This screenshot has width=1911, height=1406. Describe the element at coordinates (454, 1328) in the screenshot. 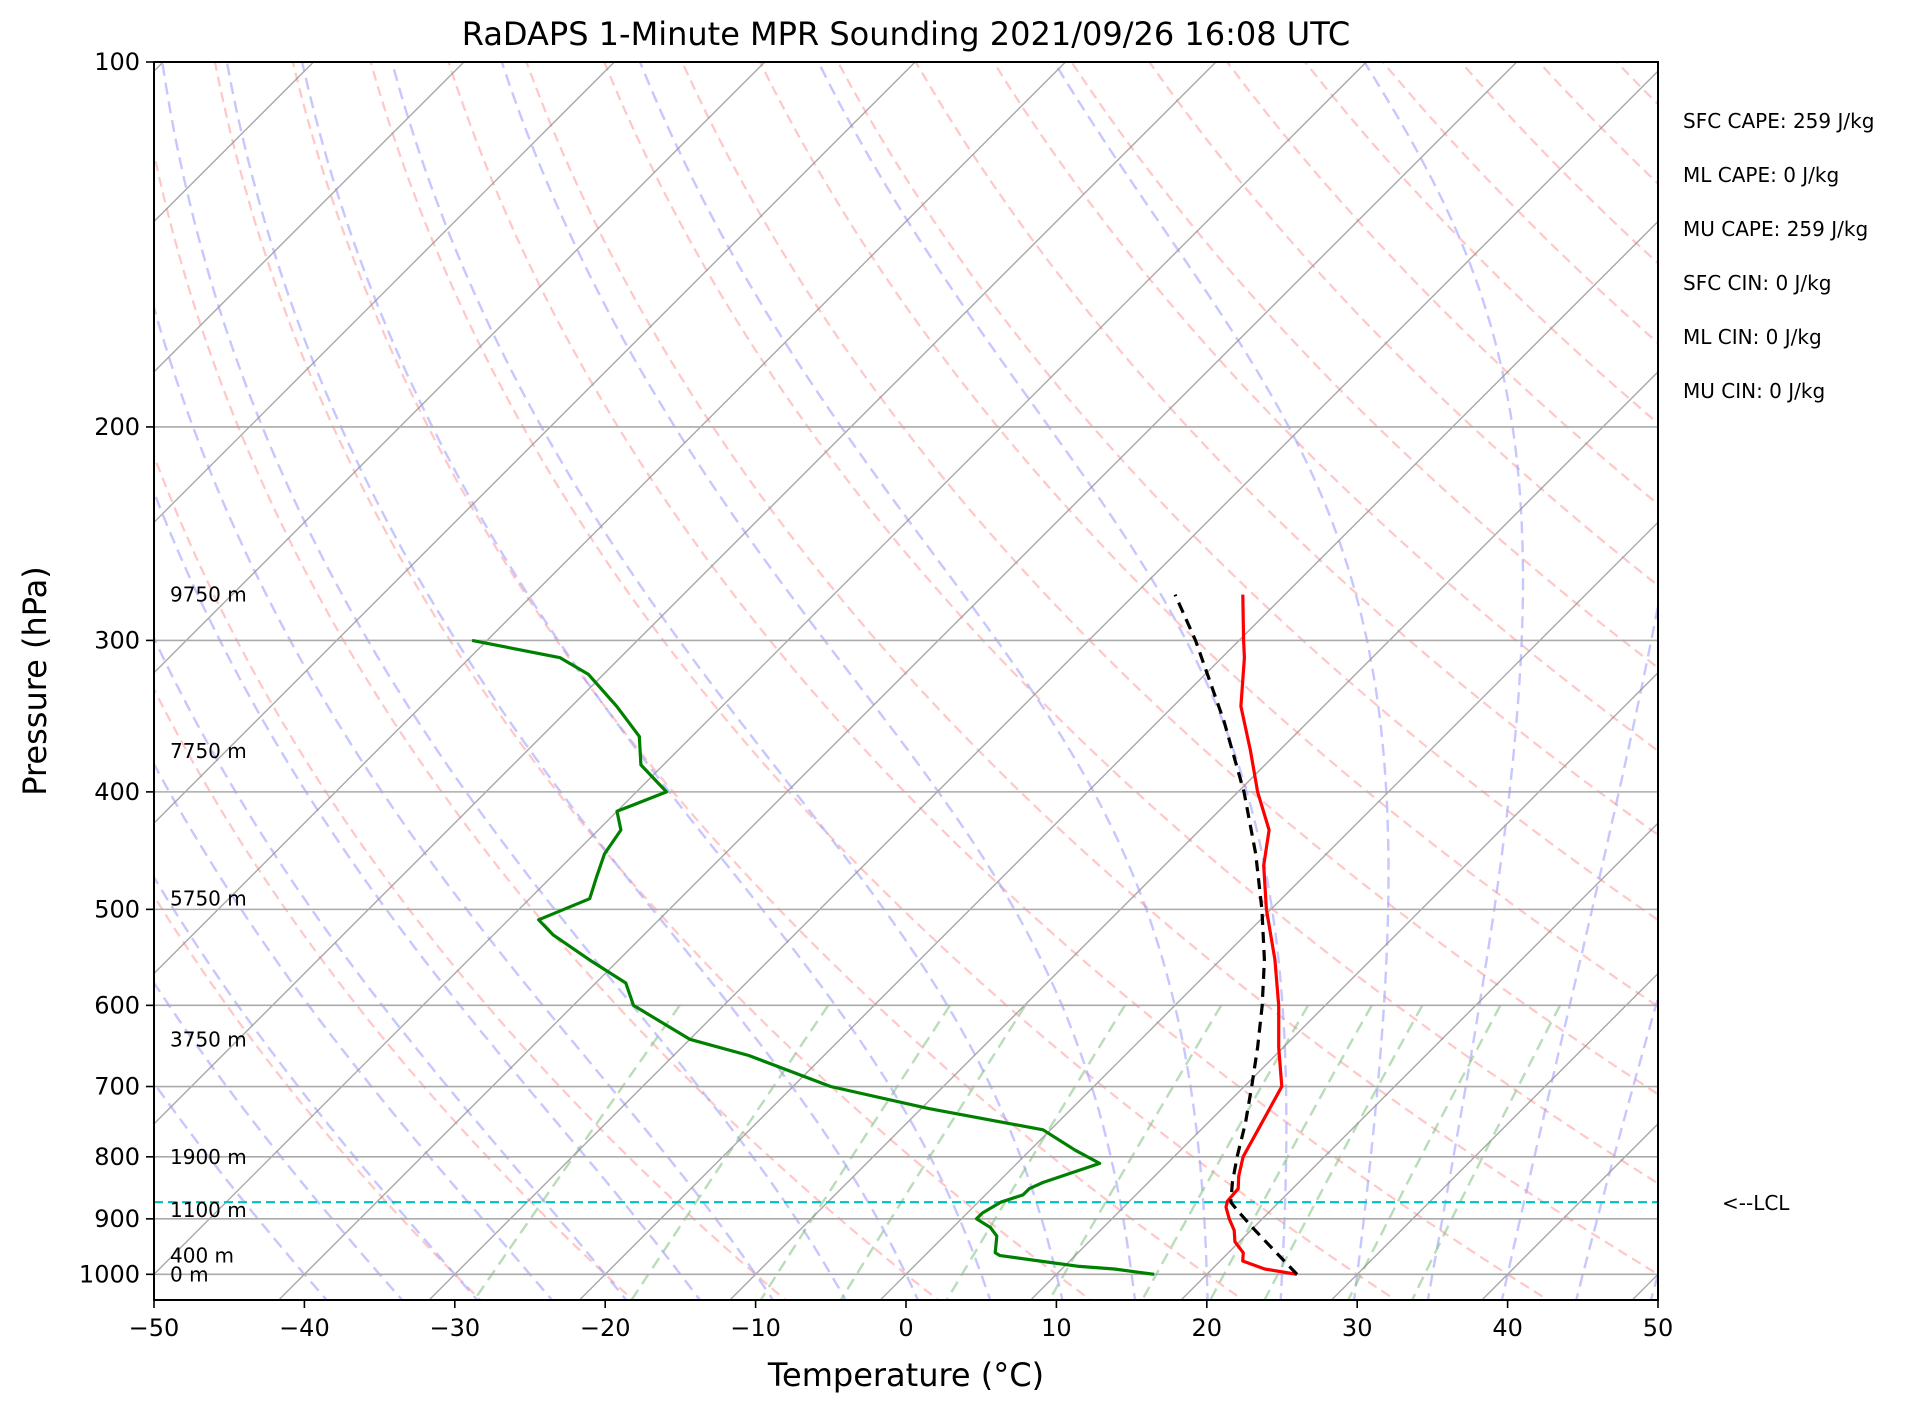

I see `x-tick-label: −30` at that location.